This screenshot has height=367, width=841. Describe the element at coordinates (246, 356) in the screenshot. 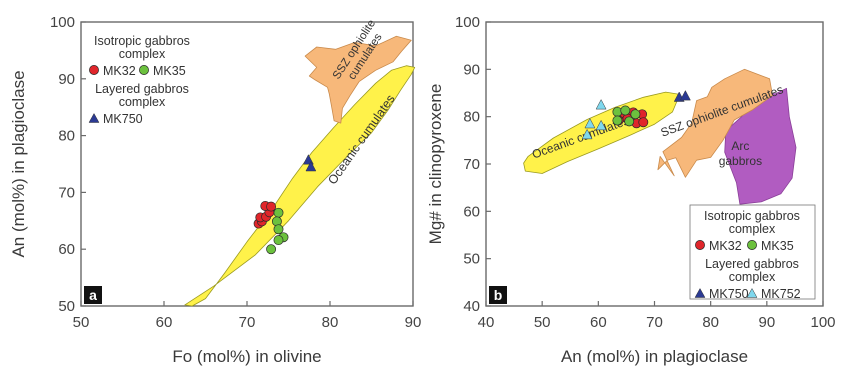

I see `x-axis-label: Fo (mol%) in olivine` at that location.